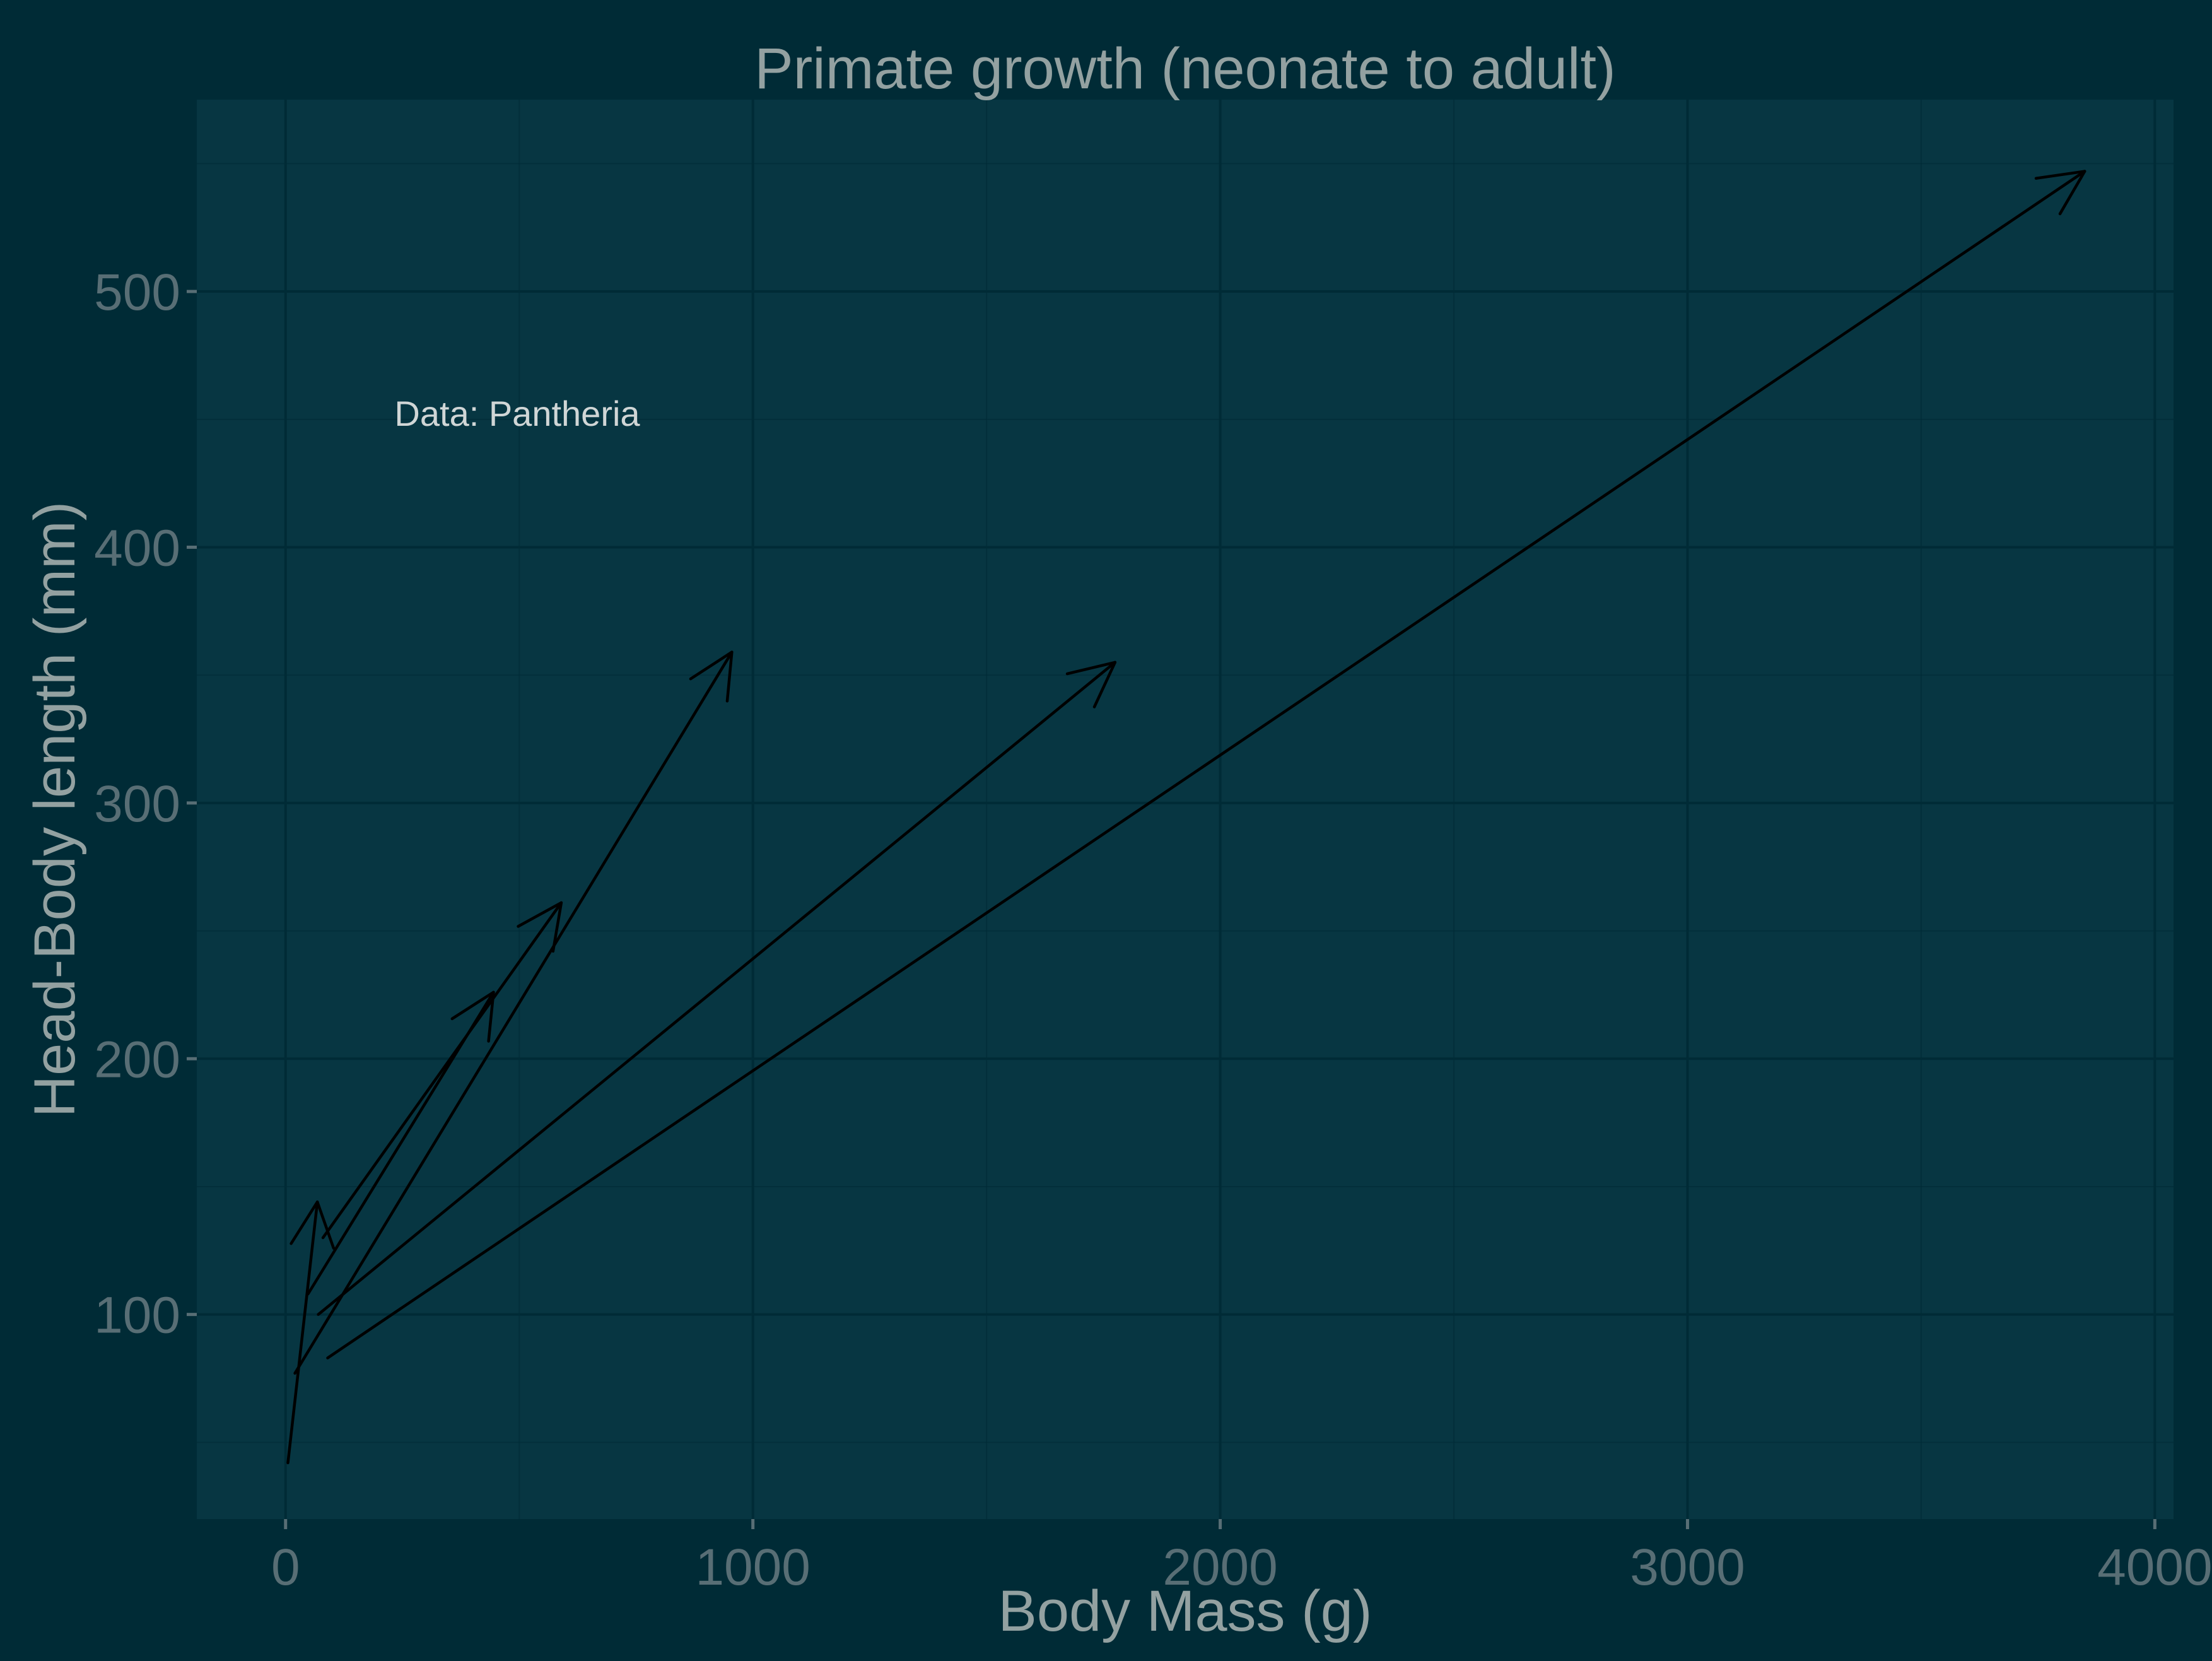 The width and height of the screenshot is (2212, 1661). What do you see at coordinates (752, 1567) in the screenshot?
I see `x-tick-label: 1000` at bounding box center [752, 1567].